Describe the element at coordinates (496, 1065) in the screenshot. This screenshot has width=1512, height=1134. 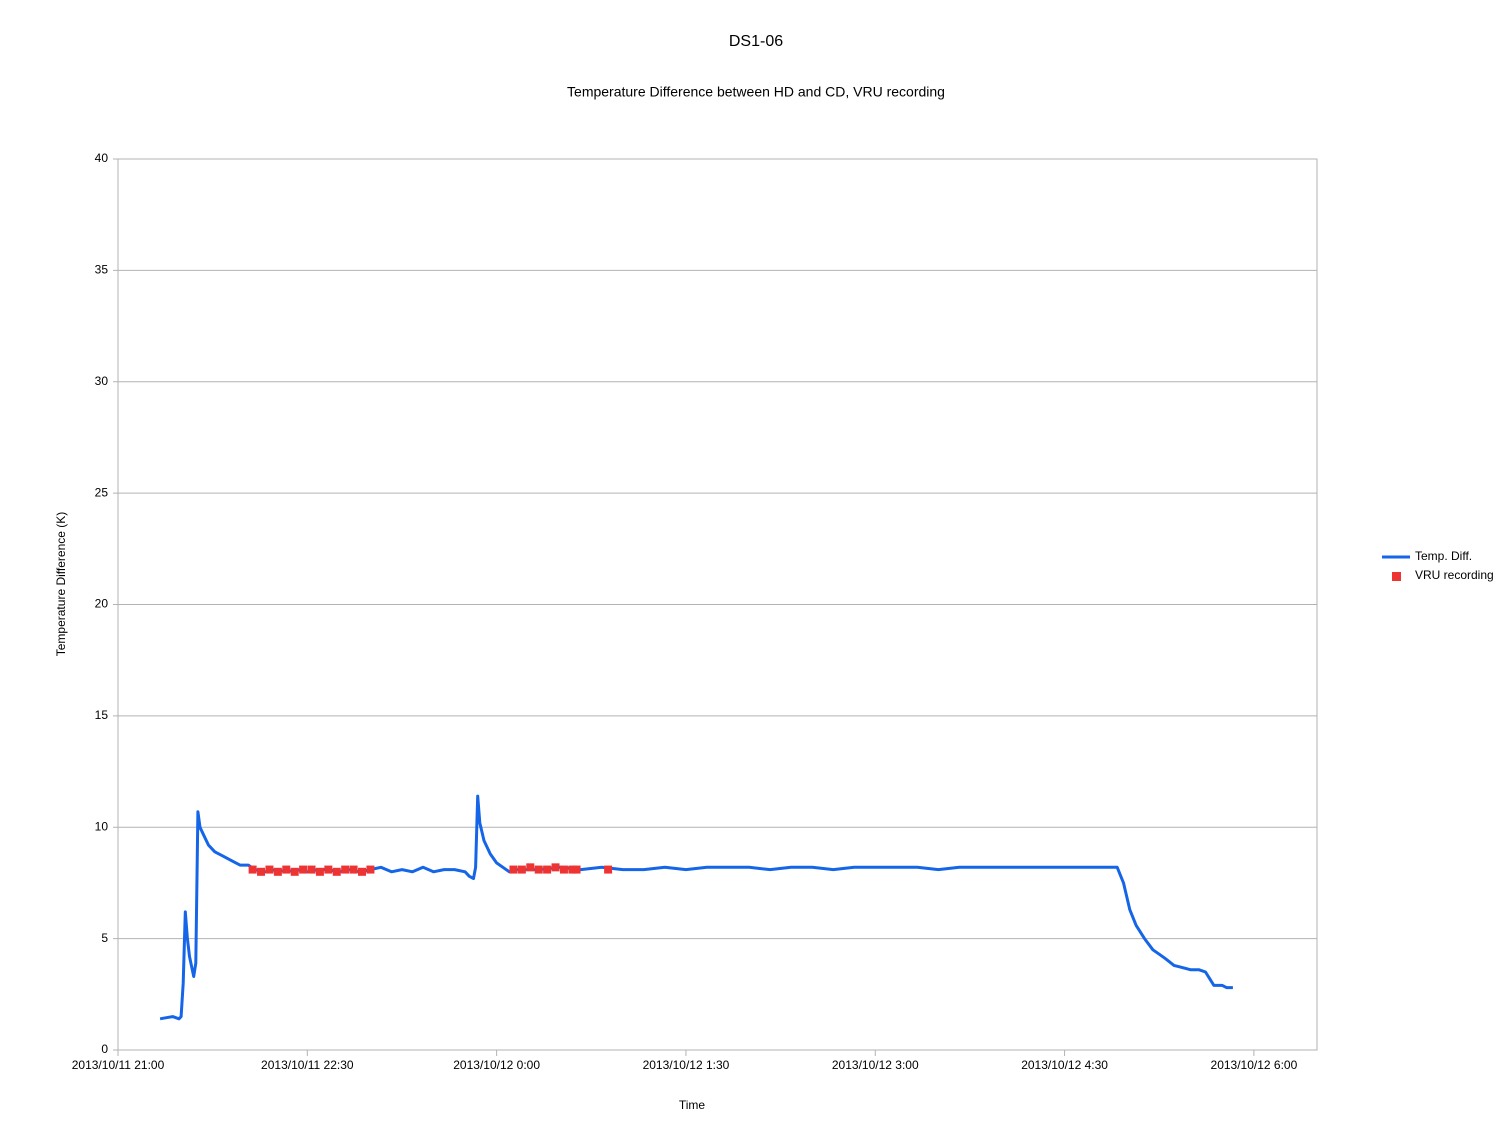
I see `x-tick-label: 2013/10/12 0:00` at that location.